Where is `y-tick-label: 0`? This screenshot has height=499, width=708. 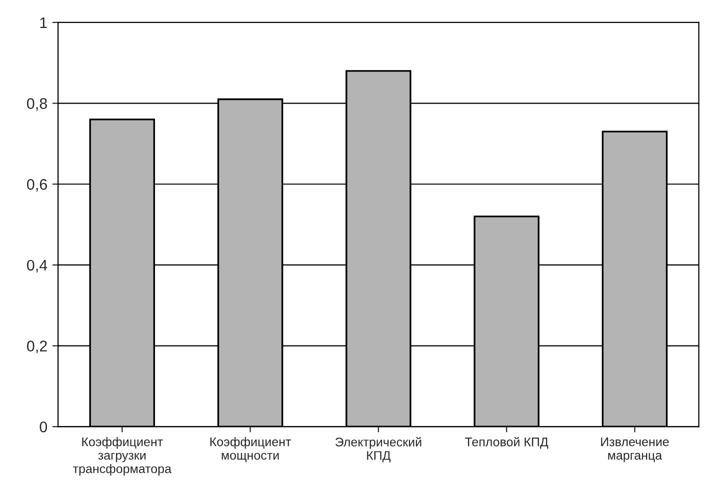
y-tick-label: 0 is located at coordinates (44, 427).